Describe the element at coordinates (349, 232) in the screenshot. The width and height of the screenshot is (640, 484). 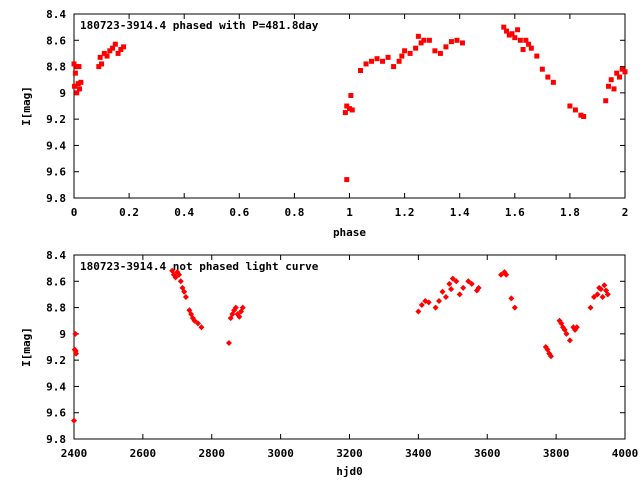
I see `x-axis-label: phase` at that location.